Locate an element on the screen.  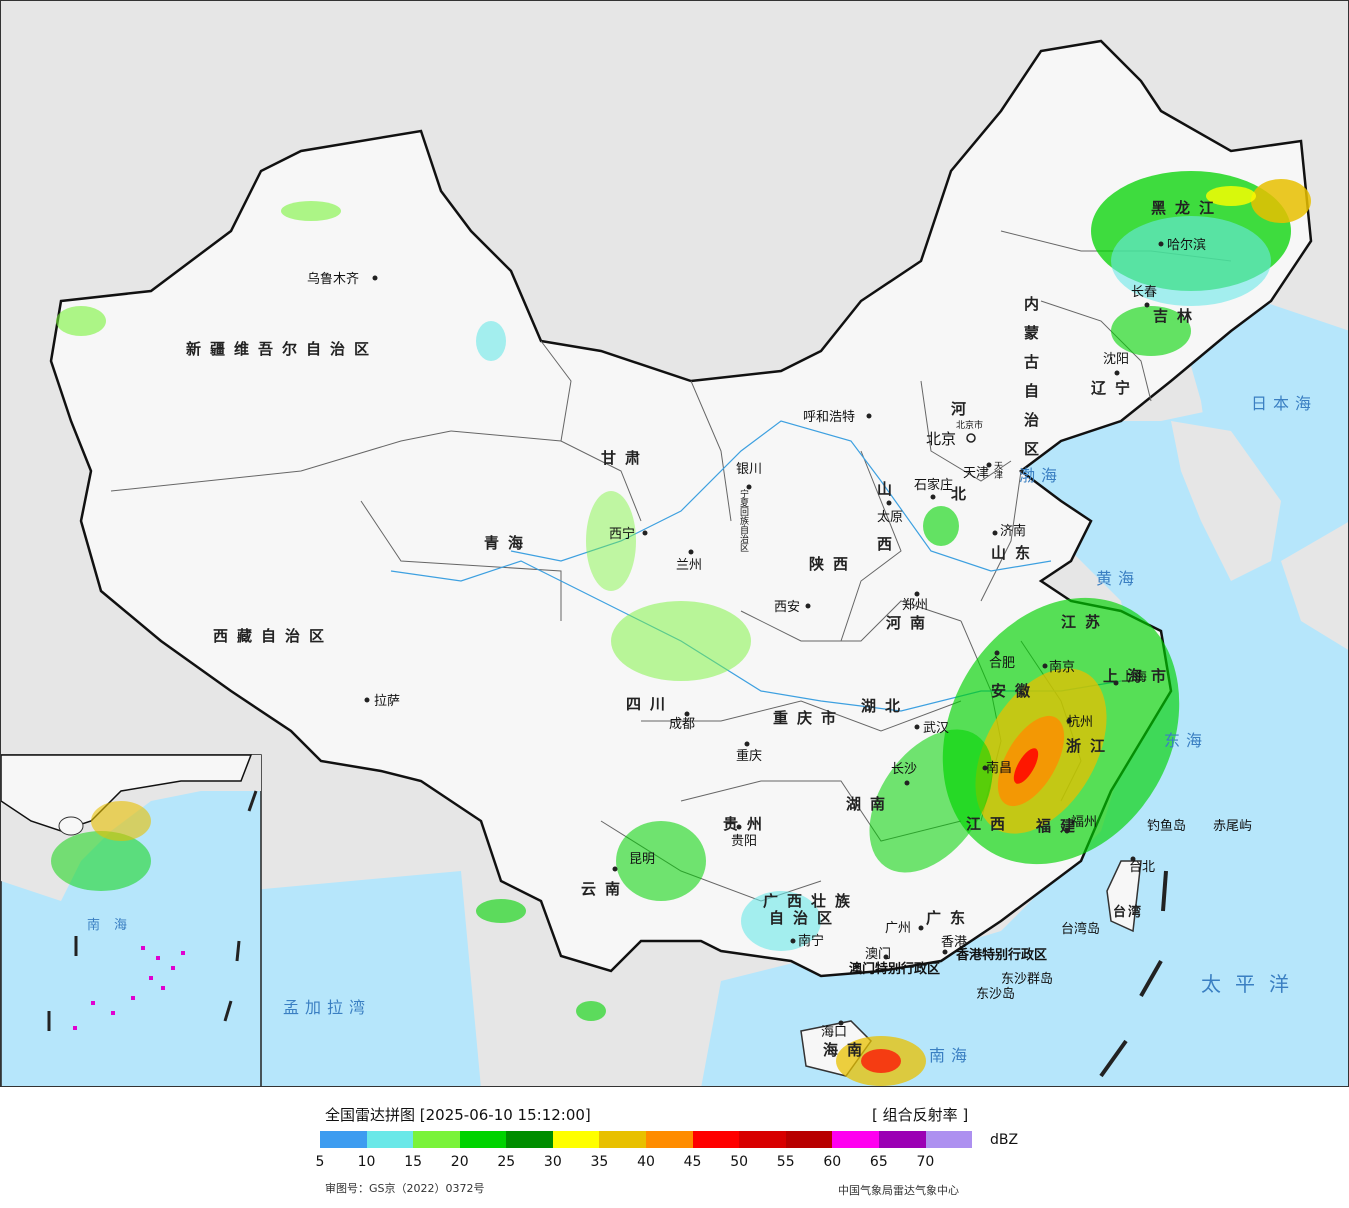
province-label-guangdong: 广东 is located at coordinates (950, 918).